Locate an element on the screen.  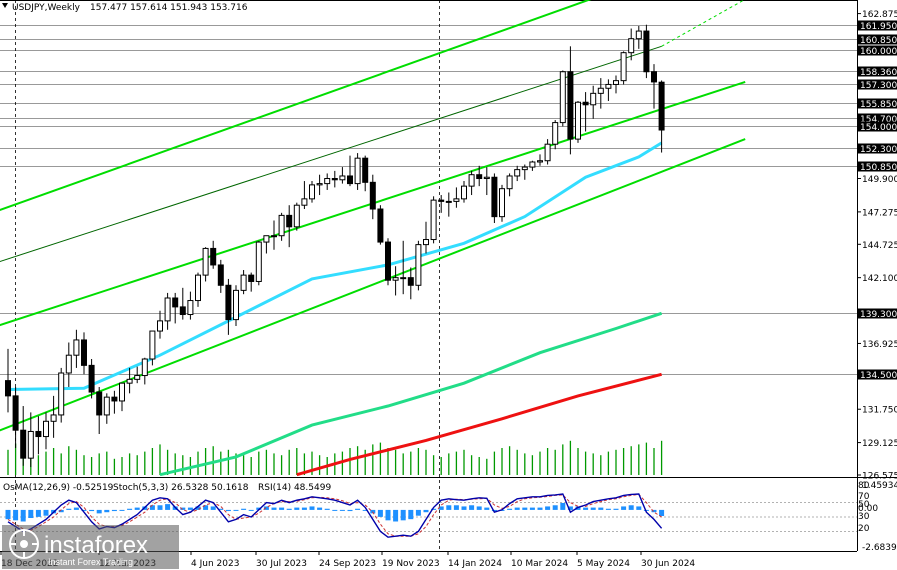
oscillator-axis-label: 80 is located at coordinates (864, 486).